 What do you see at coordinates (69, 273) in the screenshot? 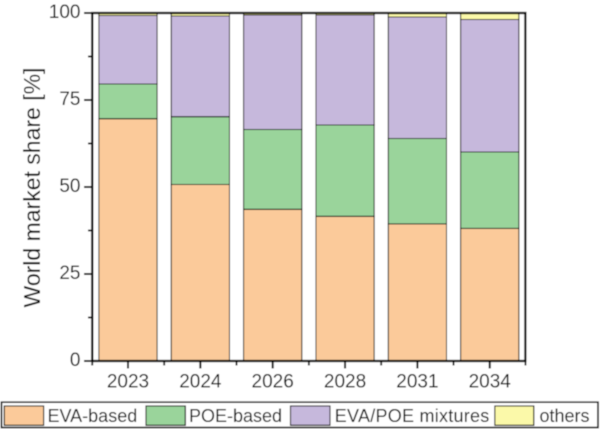
I see `svg-text: 25` at bounding box center [69, 273].